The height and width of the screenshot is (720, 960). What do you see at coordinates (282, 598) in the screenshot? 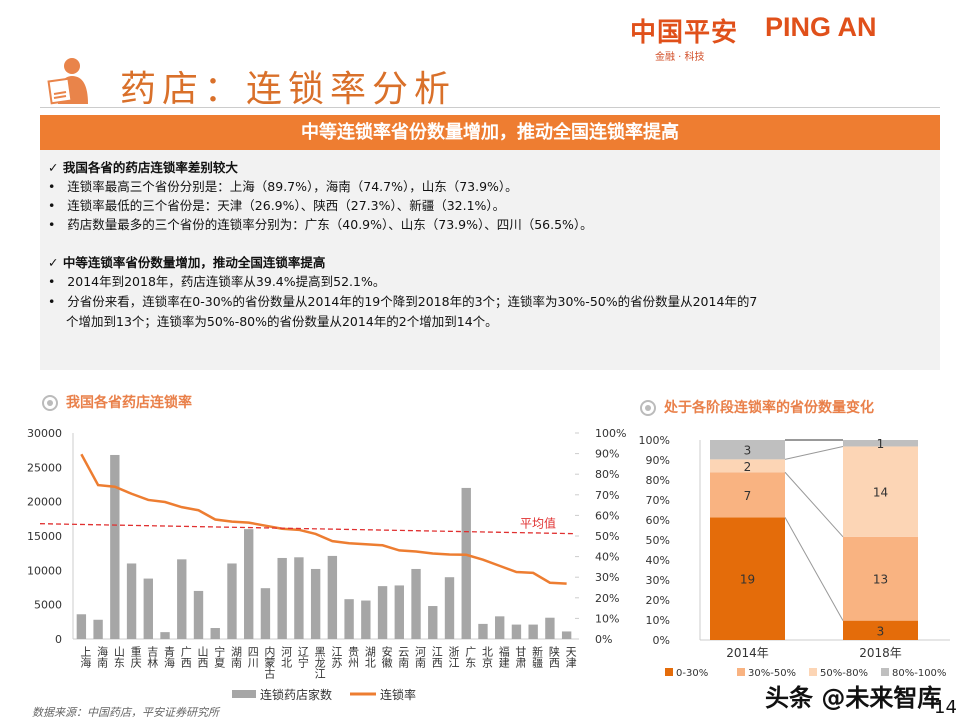
I see `bar-河北` at bounding box center [282, 598].